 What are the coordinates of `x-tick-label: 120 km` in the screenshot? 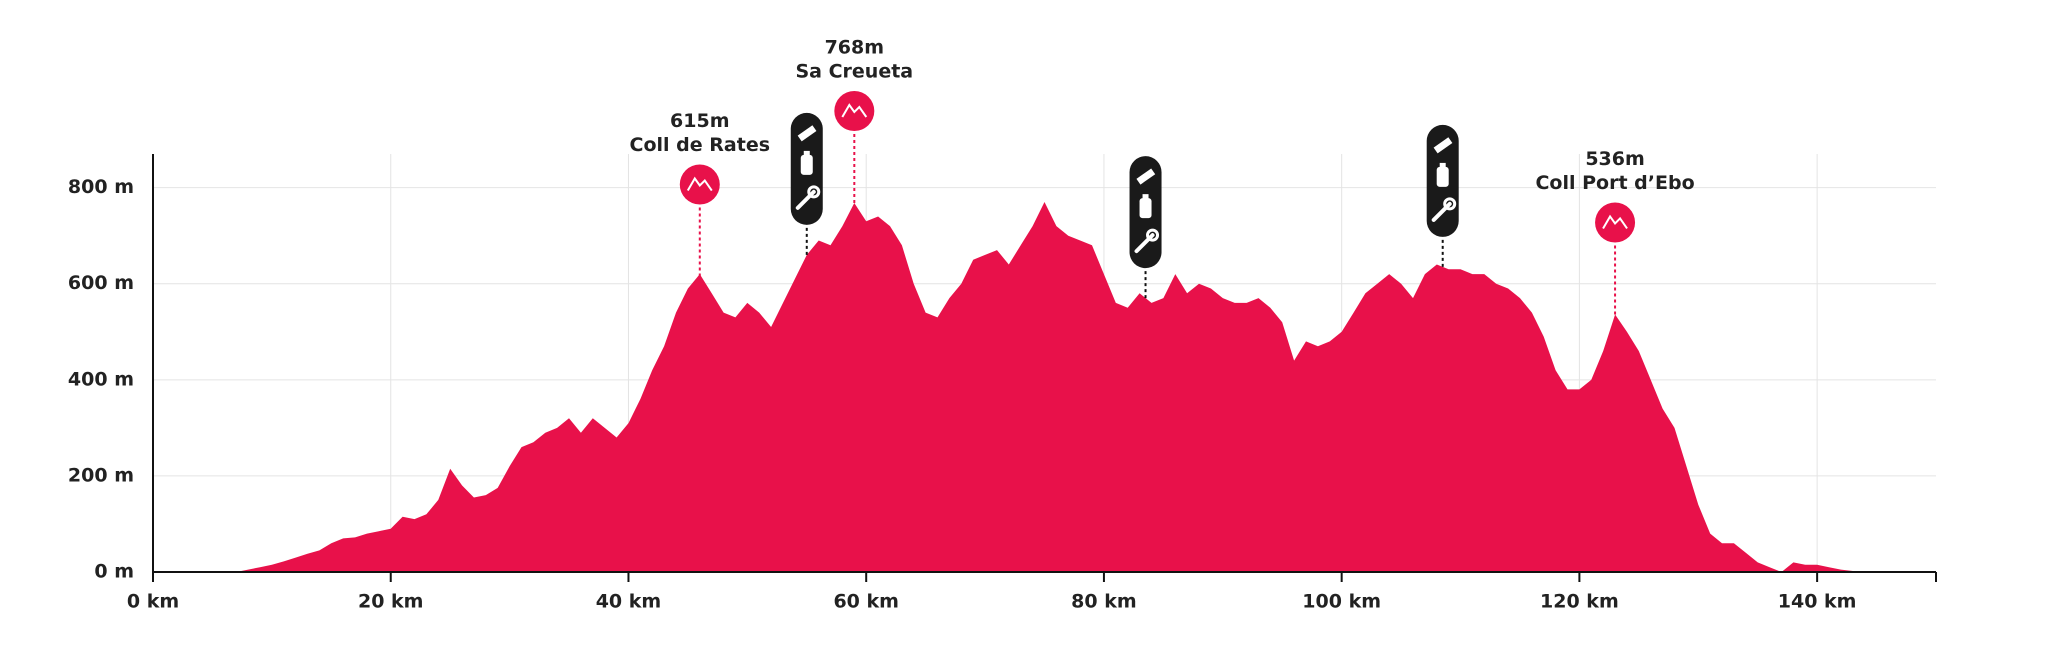 It's located at (1579, 602).